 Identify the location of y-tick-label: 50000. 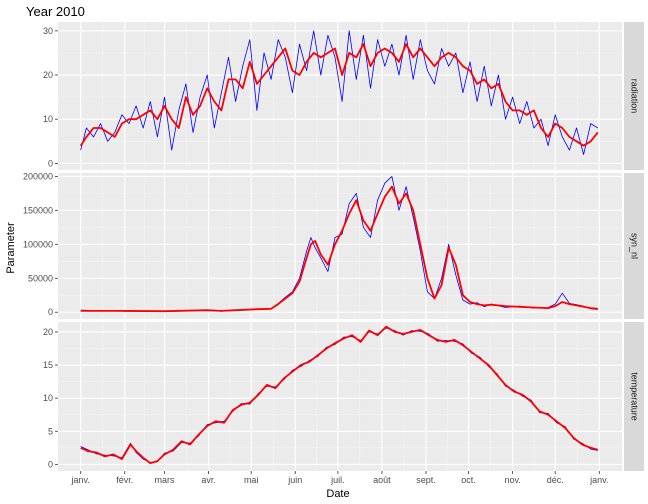
(40, 278).